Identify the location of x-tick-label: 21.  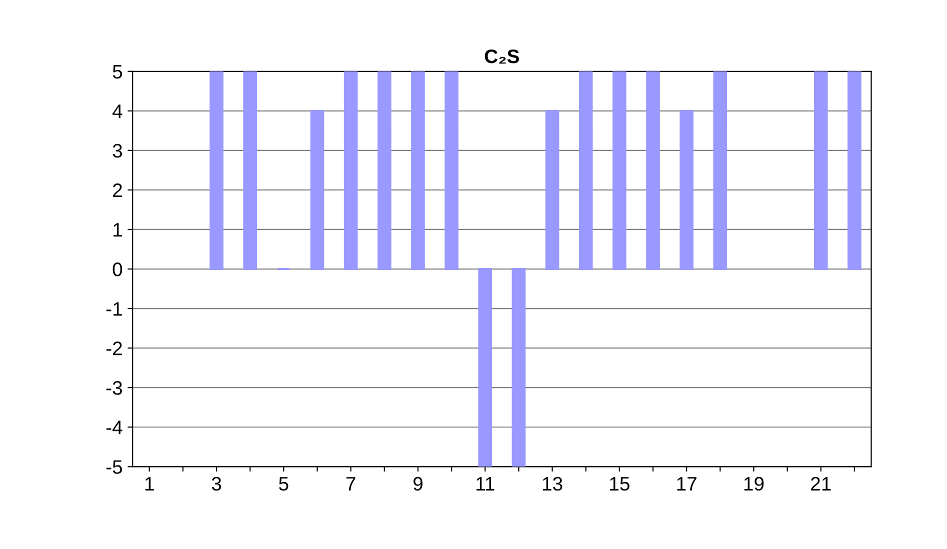
(821, 483).